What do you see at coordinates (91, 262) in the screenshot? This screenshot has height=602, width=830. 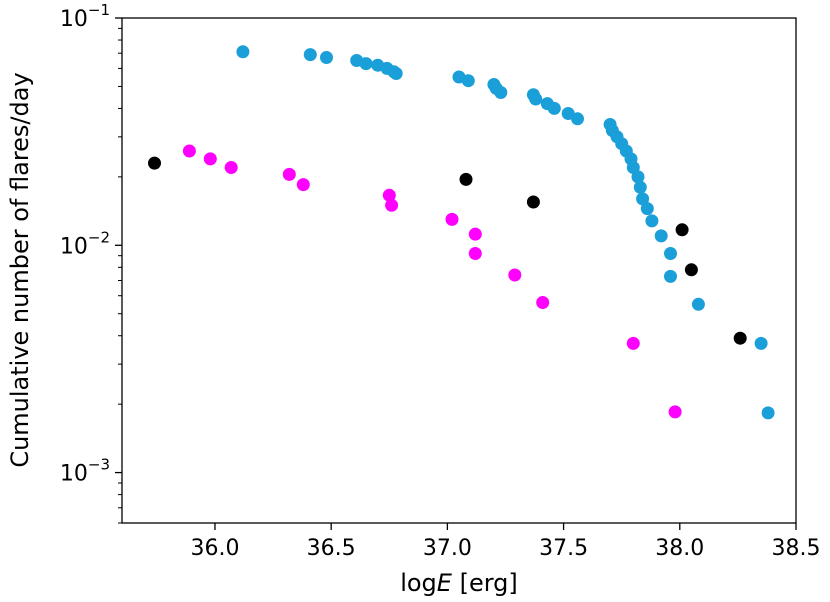 I see `y-axis: 10−110−210−3` at bounding box center [91, 262].